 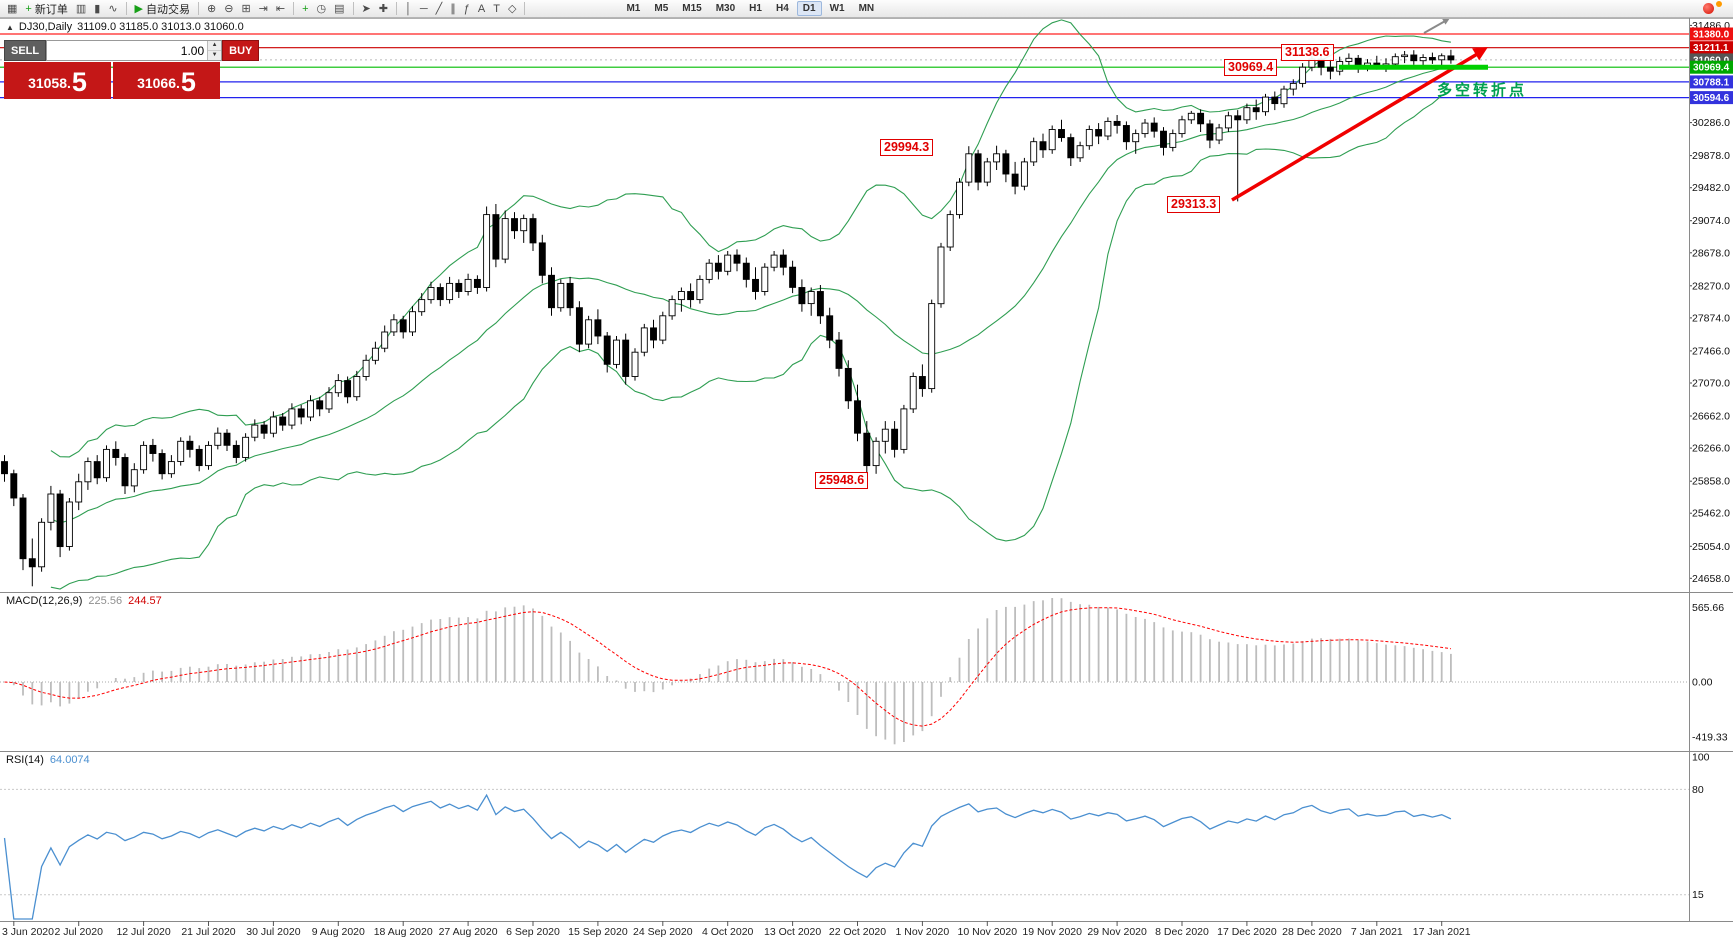 I want to click on price-axis-label: 29074.0, so click(x=1711, y=221).